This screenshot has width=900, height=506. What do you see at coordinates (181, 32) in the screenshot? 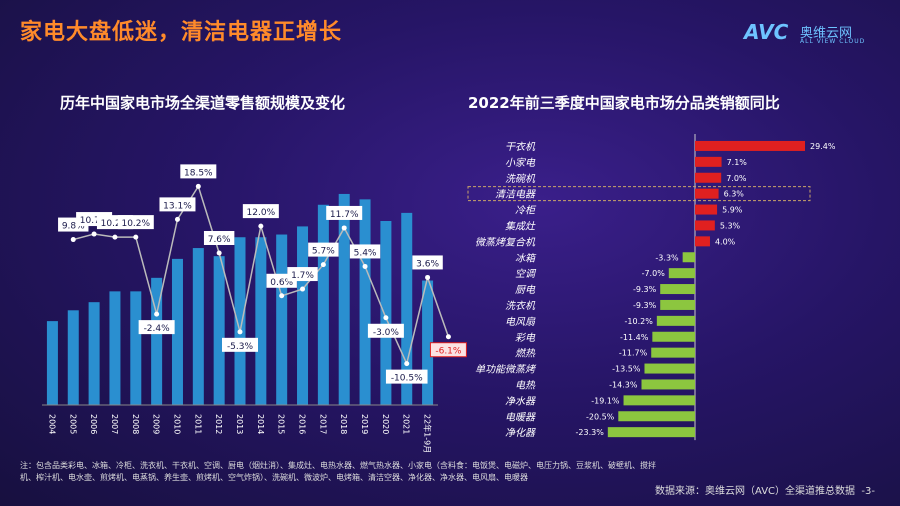
I see `page-title: 家电大盘低迷，清洁电器正增长` at bounding box center [181, 32].